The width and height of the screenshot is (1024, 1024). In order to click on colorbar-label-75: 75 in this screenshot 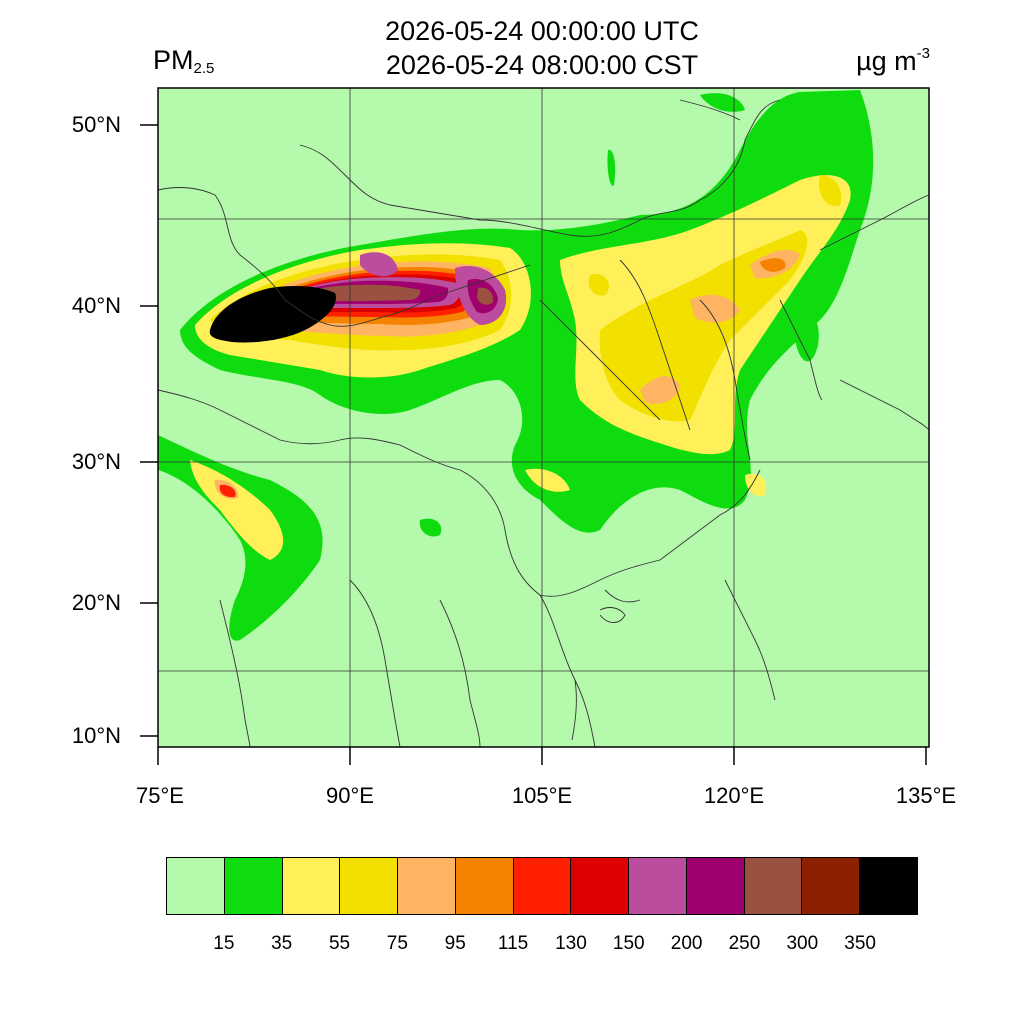, I will do `click(397, 943)`.